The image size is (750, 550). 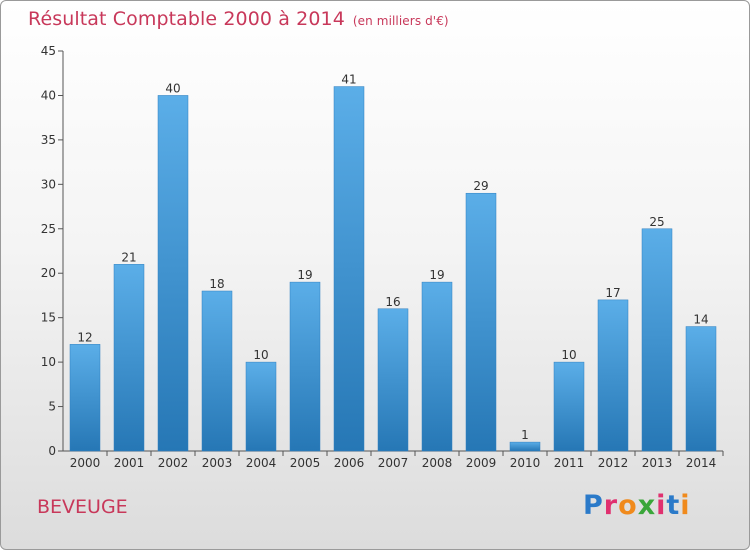 What do you see at coordinates (480, 186) in the screenshot?
I see `data-label: 29` at bounding box center [480, 186].